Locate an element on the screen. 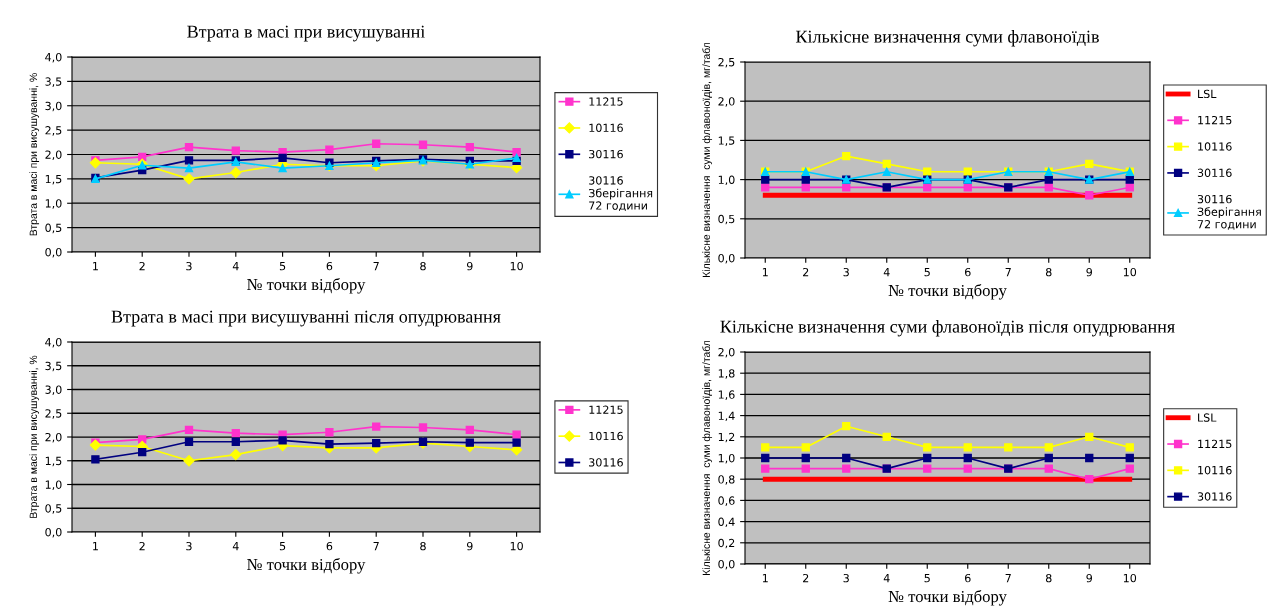  y-tick-label: 0,6 is located at coordinates (726, 501).